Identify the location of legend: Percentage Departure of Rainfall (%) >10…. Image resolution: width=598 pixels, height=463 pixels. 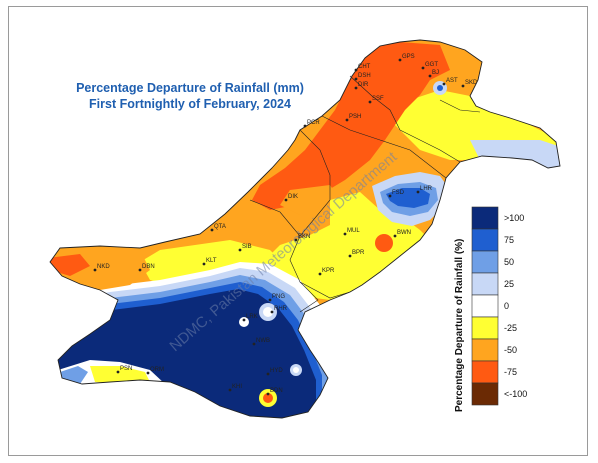
(490, 309).